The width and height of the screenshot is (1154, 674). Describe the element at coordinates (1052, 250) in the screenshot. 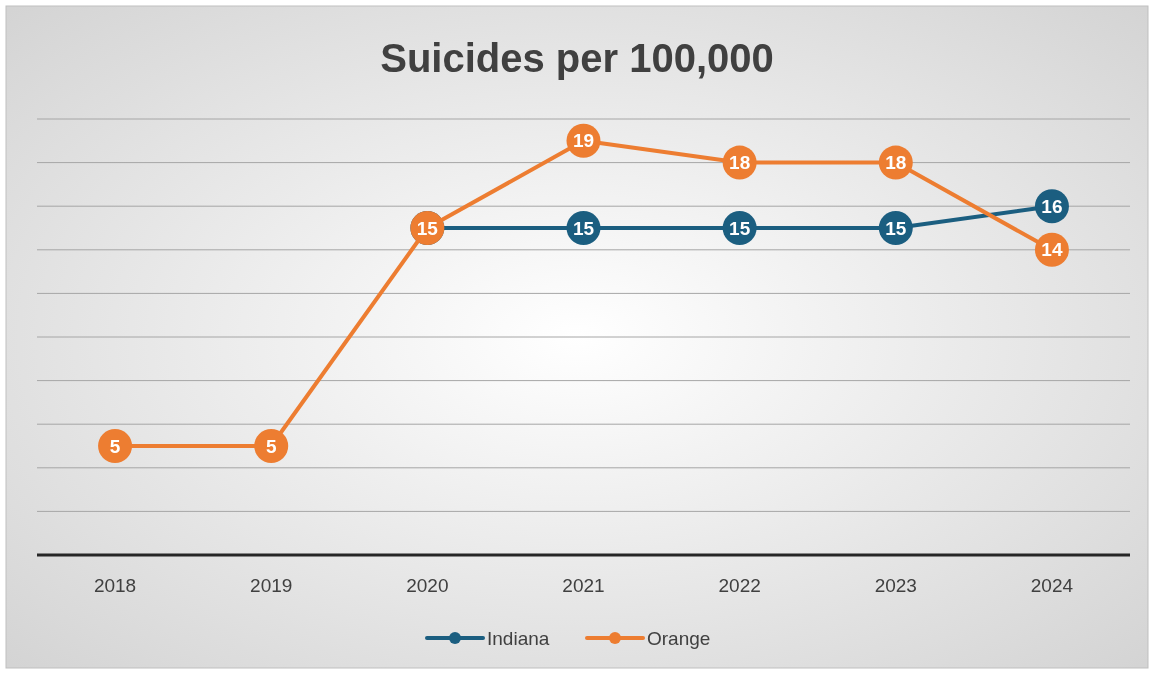

I see `data-label: 14` at that location.